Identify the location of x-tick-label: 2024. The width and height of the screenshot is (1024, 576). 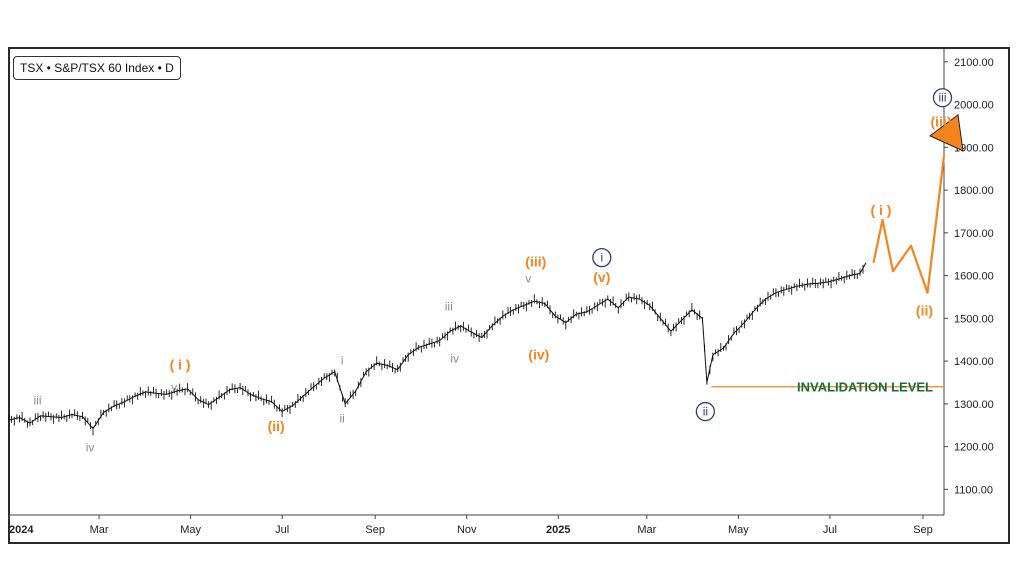
(21, 530).